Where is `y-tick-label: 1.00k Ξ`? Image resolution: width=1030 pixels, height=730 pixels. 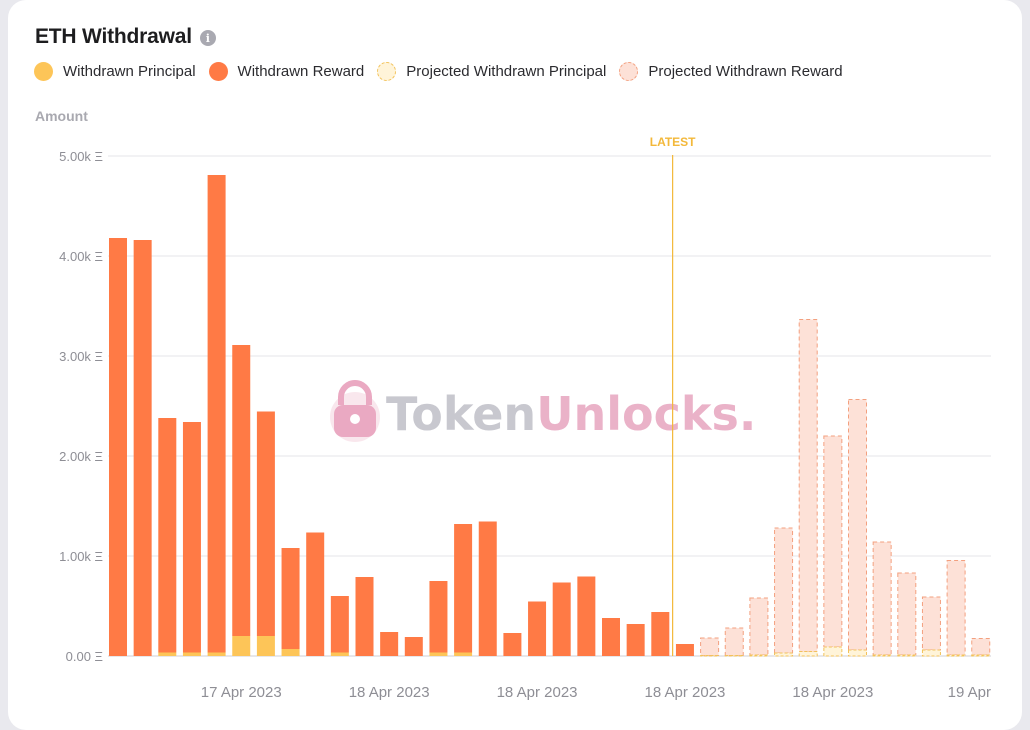
y-tick-label: 1.00k Ξ is located at coordinates (81, 556).